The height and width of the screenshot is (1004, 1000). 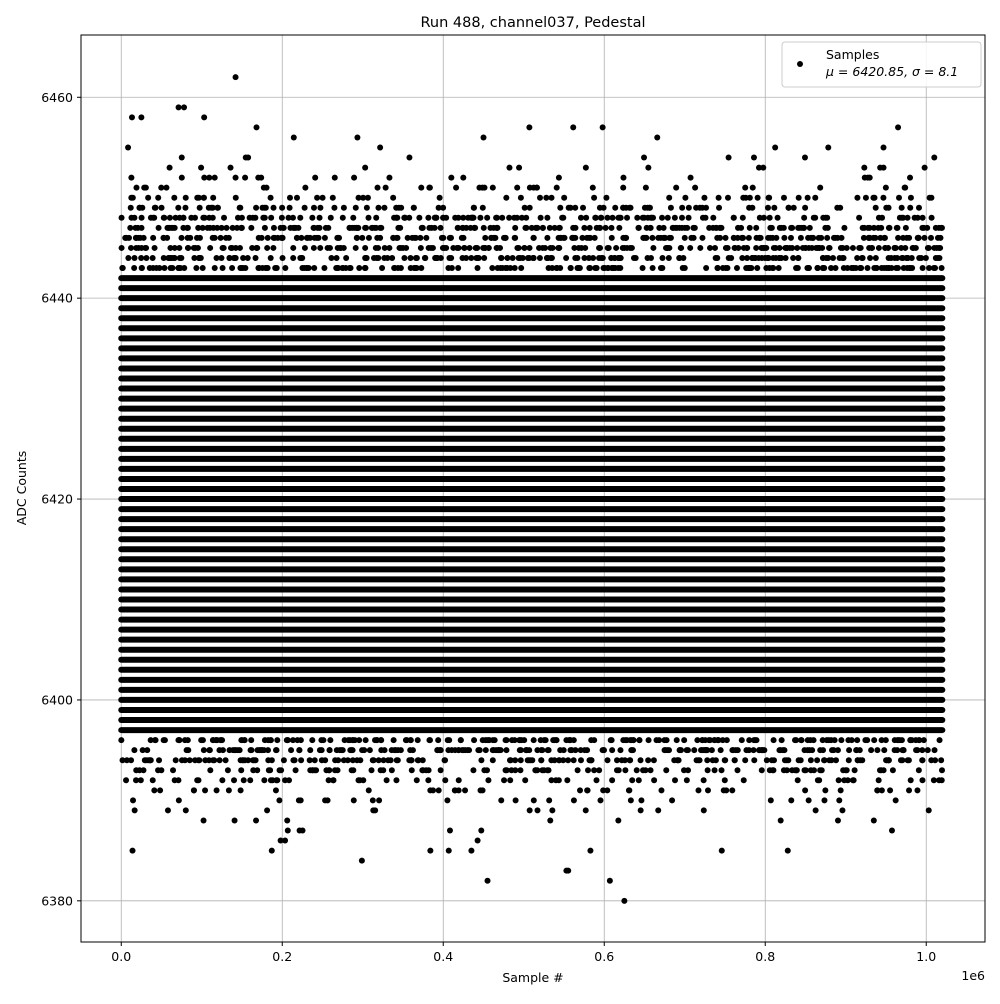 I want to click on outlier-point, so click(x=529, y=127).